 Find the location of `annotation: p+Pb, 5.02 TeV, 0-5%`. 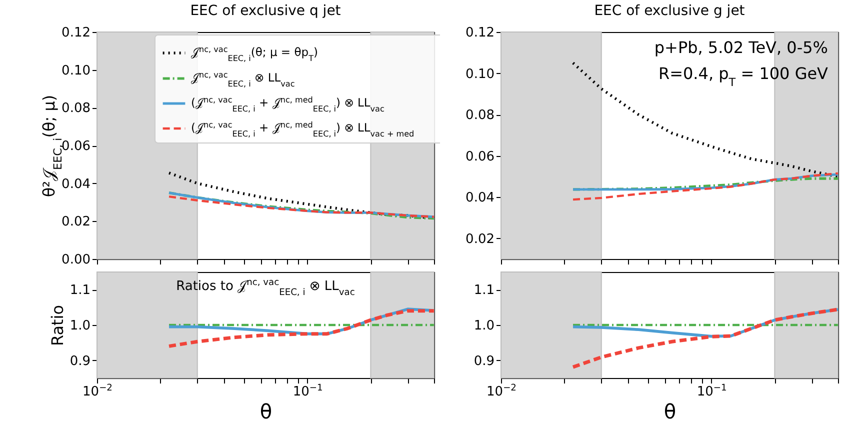

annotation: p+Pb, 5.02 TeV, 0-5% is located at coordinates (741, 47).